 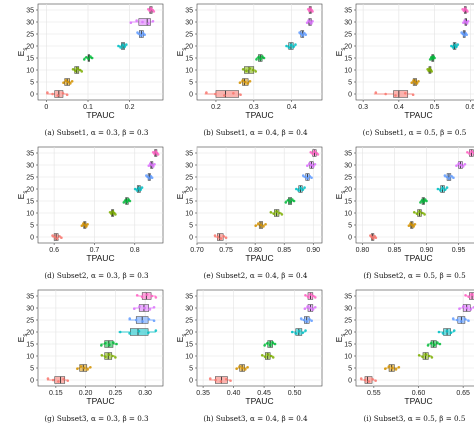 What do you see at coordinates (256, 275) in the screenshot?
I see `panel-caption: (e) Subset2, α = 0.4, β = 0.4` at bounding box center [256, 275].